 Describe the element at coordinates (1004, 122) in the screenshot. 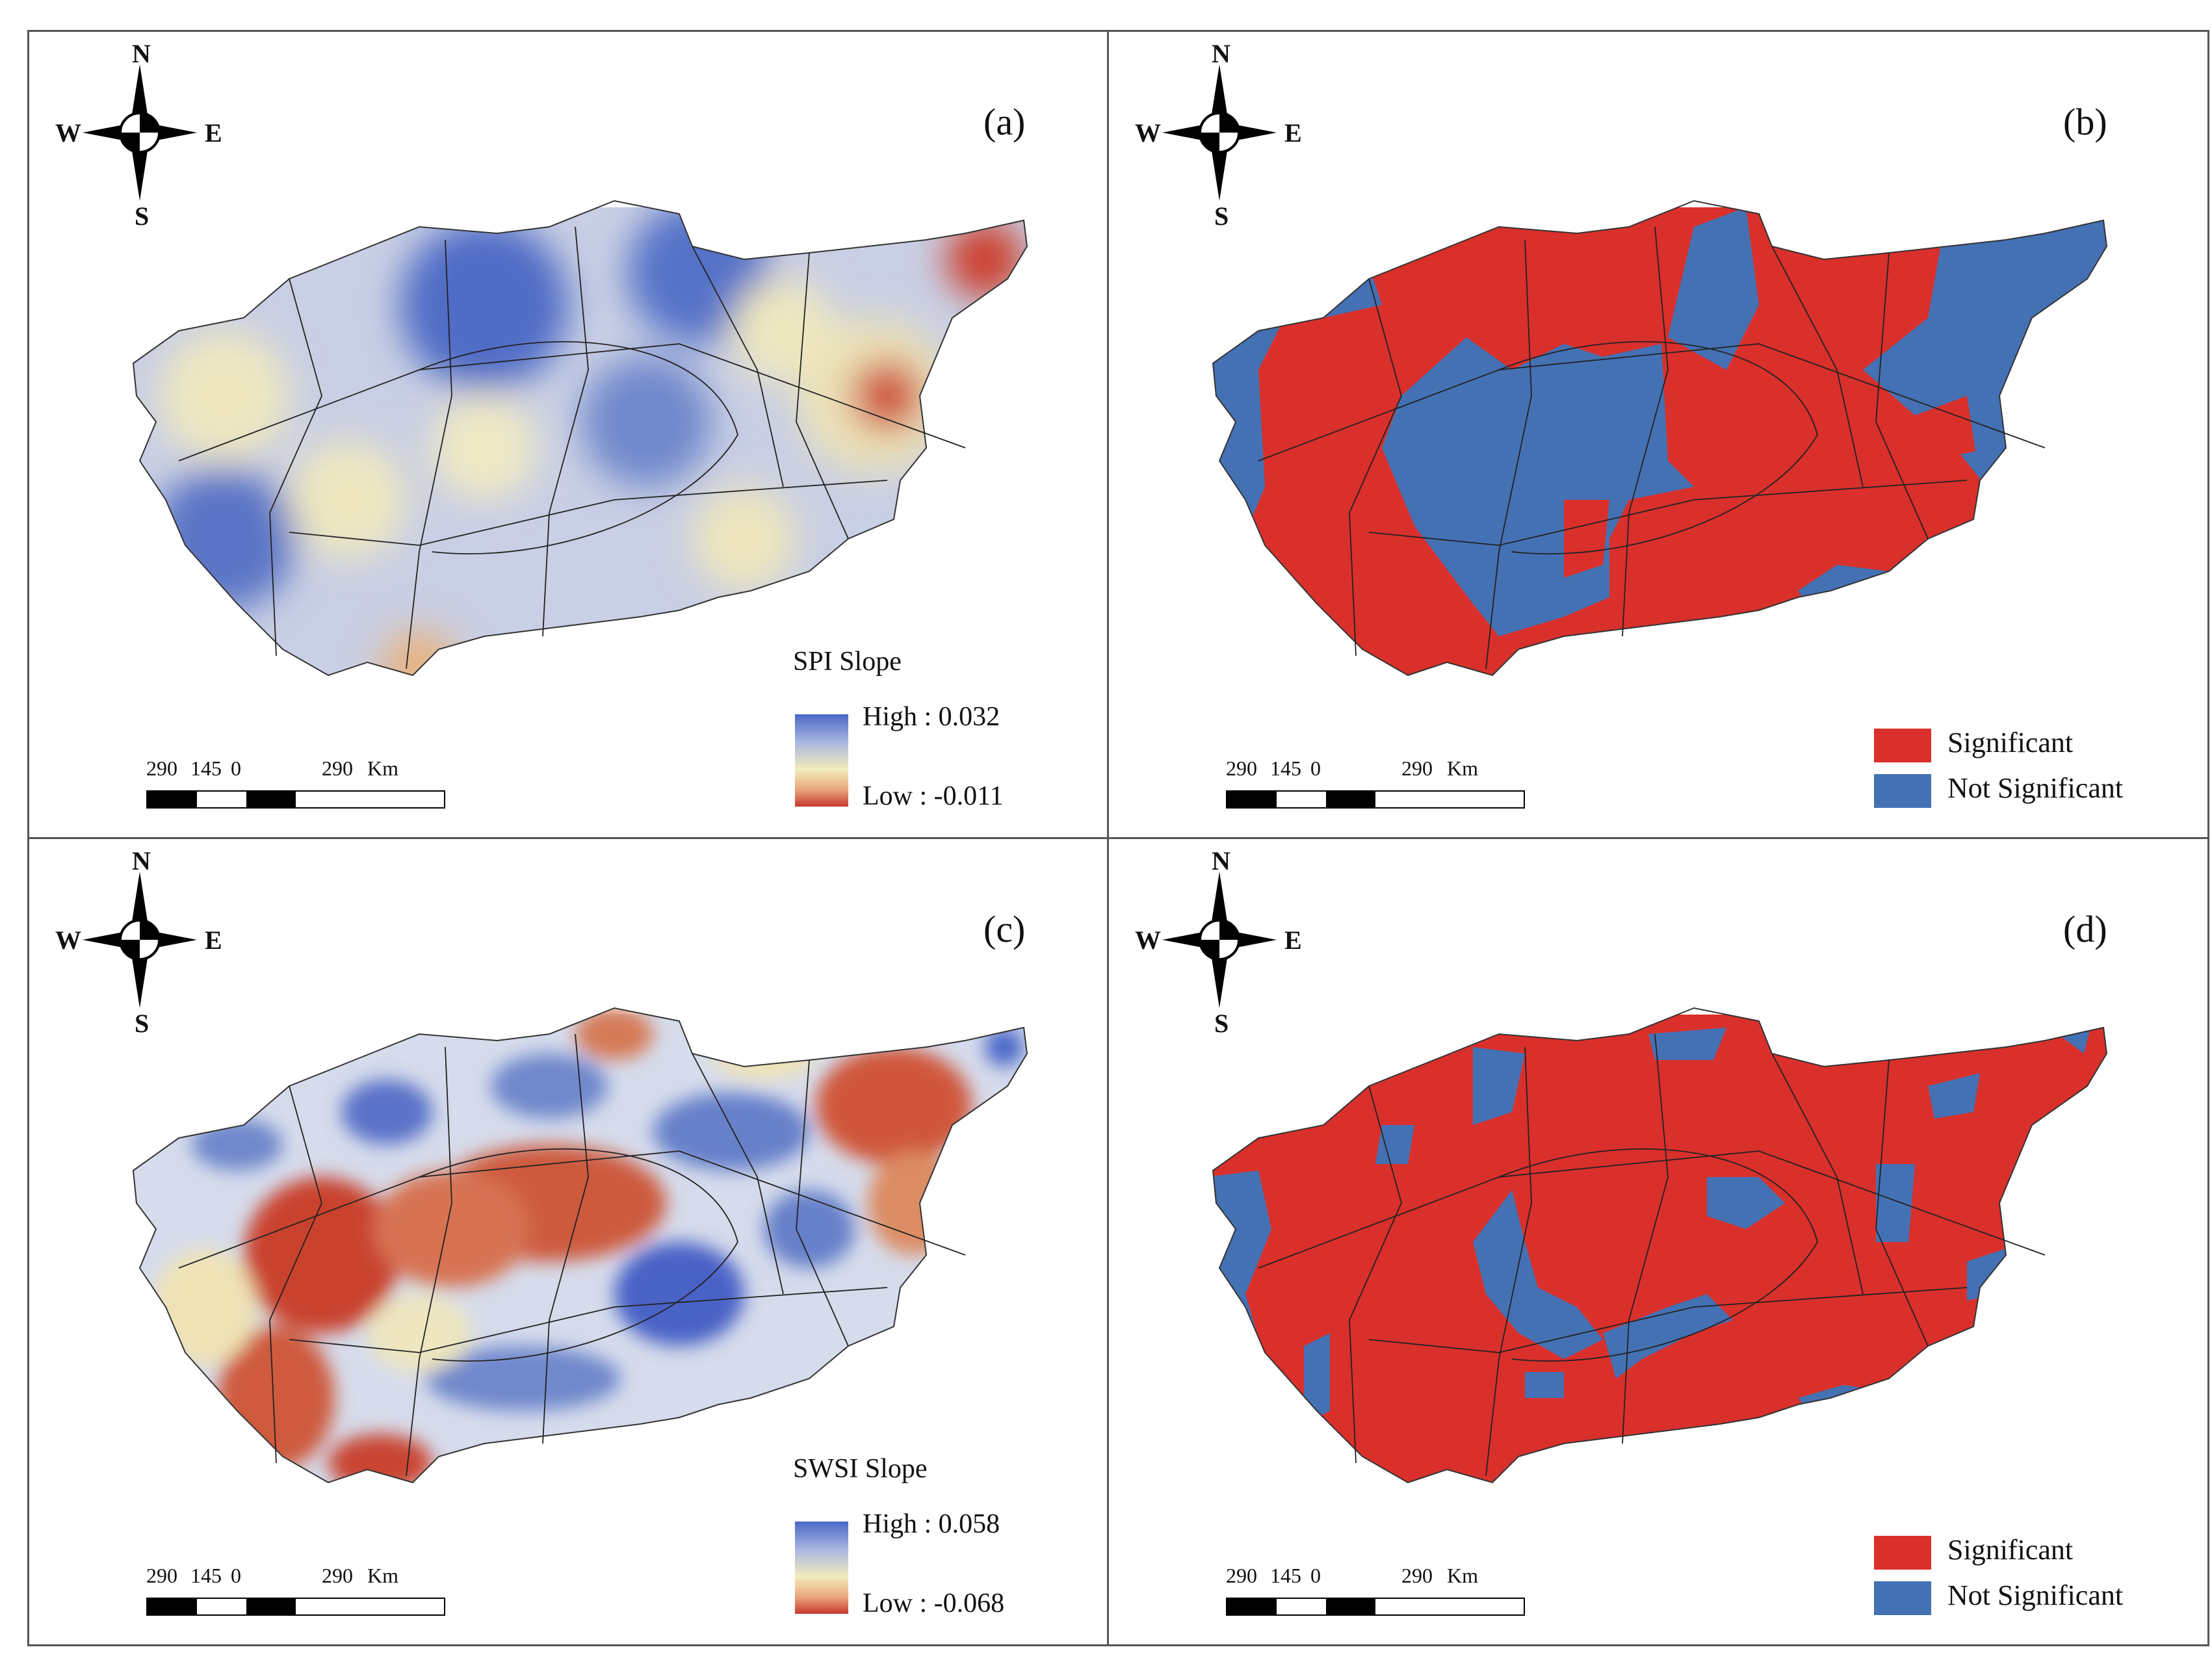

I see `panel-label: (a)` at that location.